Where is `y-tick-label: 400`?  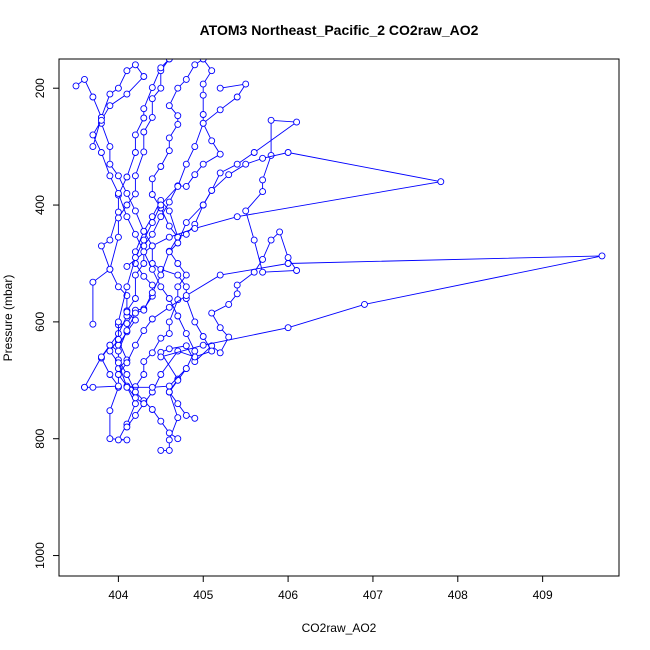
y-tick-label: 400 is located at coordinates (40, 205).